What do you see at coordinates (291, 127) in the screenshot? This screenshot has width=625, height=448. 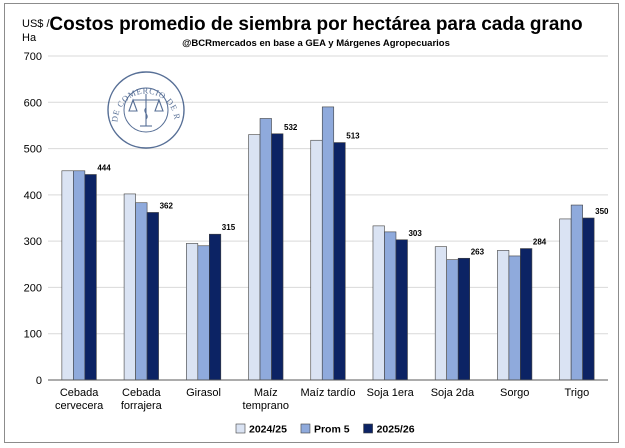 I see `data-label: 532` at bounding box center [291, 127].